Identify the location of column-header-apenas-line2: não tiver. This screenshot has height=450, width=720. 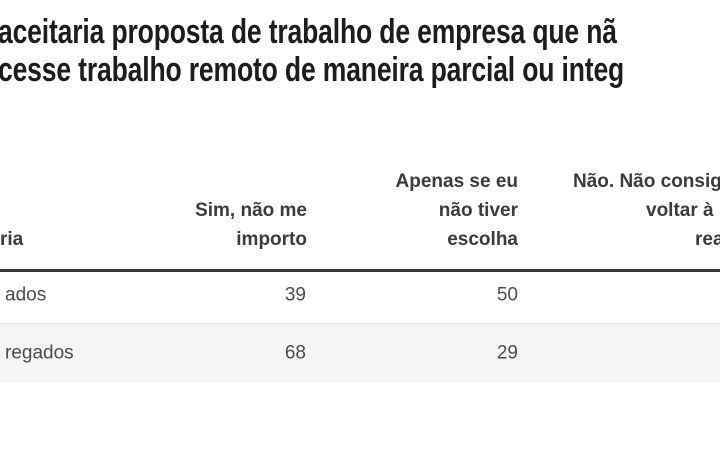
(478, 210).